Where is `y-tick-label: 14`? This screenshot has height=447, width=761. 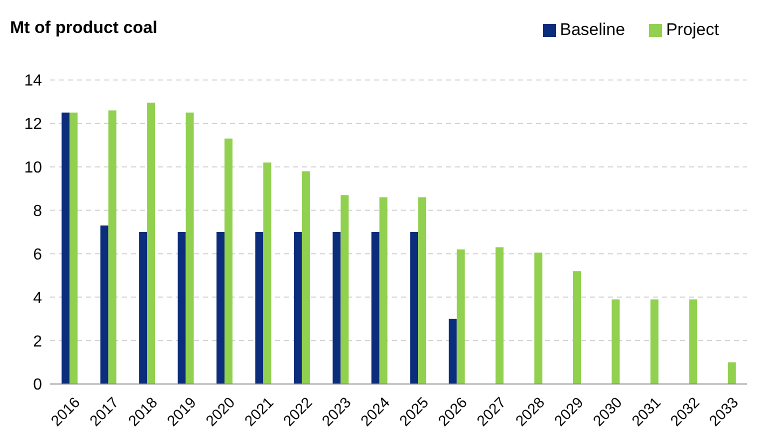
y-tick-label: 14 is located at coordinates (33, 81).